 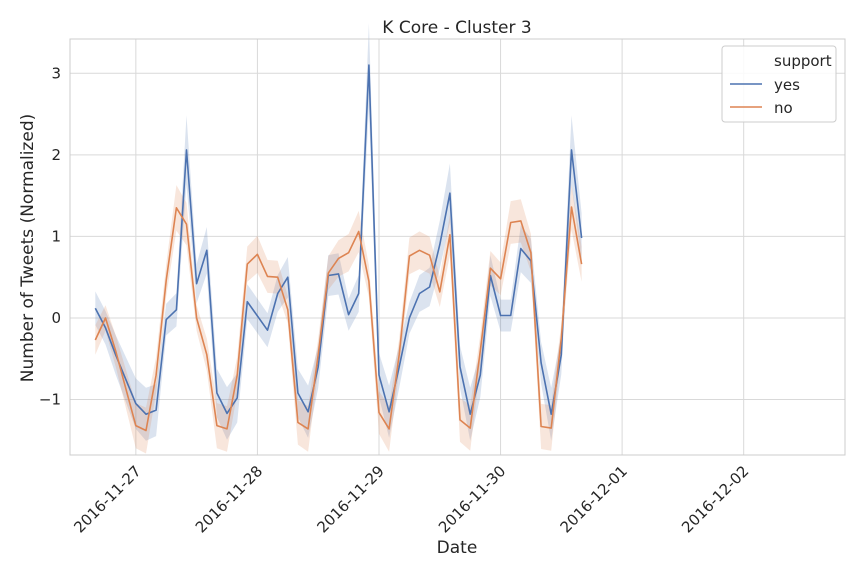 I want to click on legend-title: support, so click(x=803, y=61).